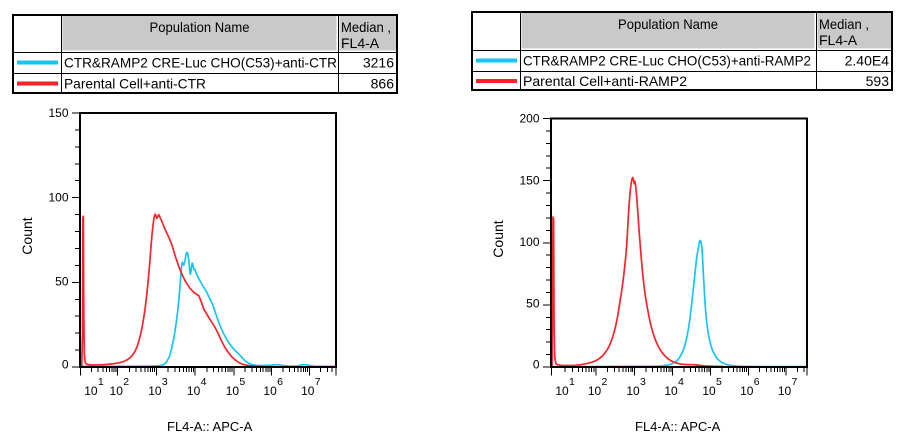 The height and width of the screenshot is (445, 906). I want to click on svg-text: 2.40E4, so click(867, 61).